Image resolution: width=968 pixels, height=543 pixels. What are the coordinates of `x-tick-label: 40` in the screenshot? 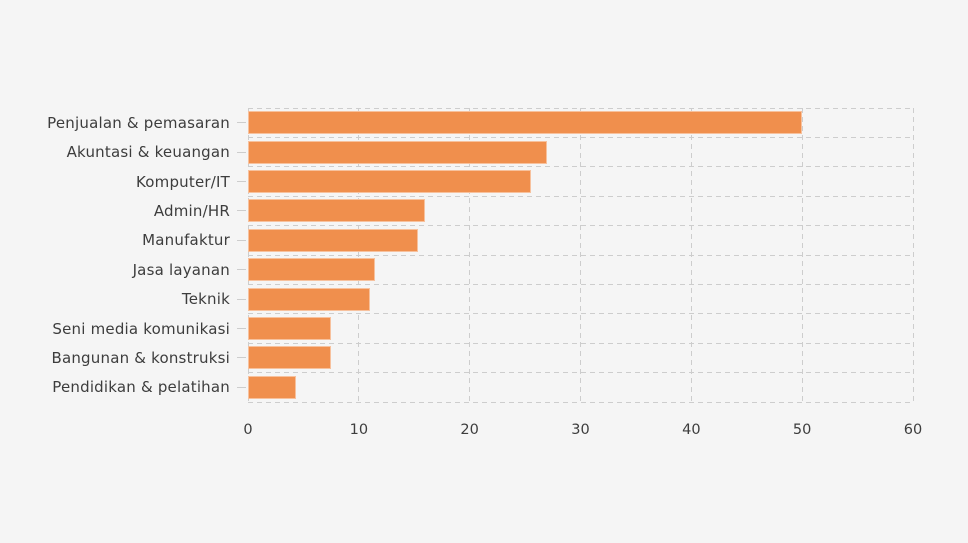 It's located at (691, 430).